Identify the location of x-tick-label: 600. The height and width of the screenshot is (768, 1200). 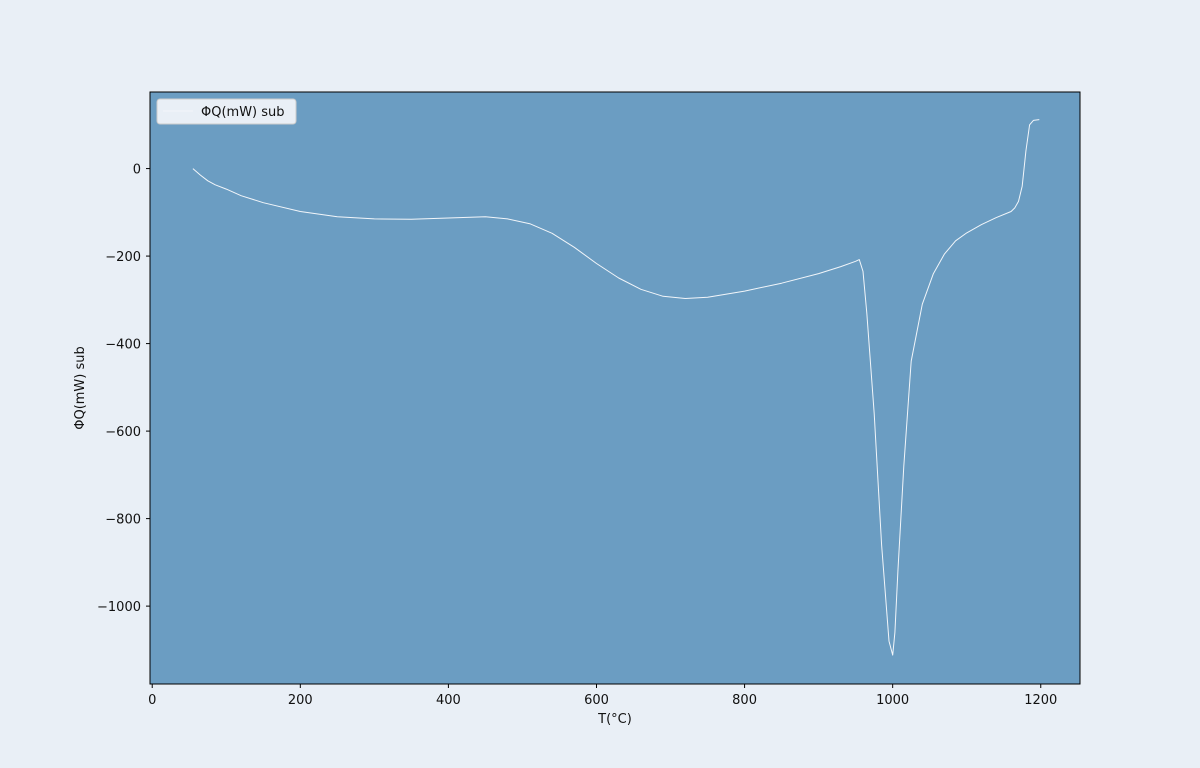
(596, 700).